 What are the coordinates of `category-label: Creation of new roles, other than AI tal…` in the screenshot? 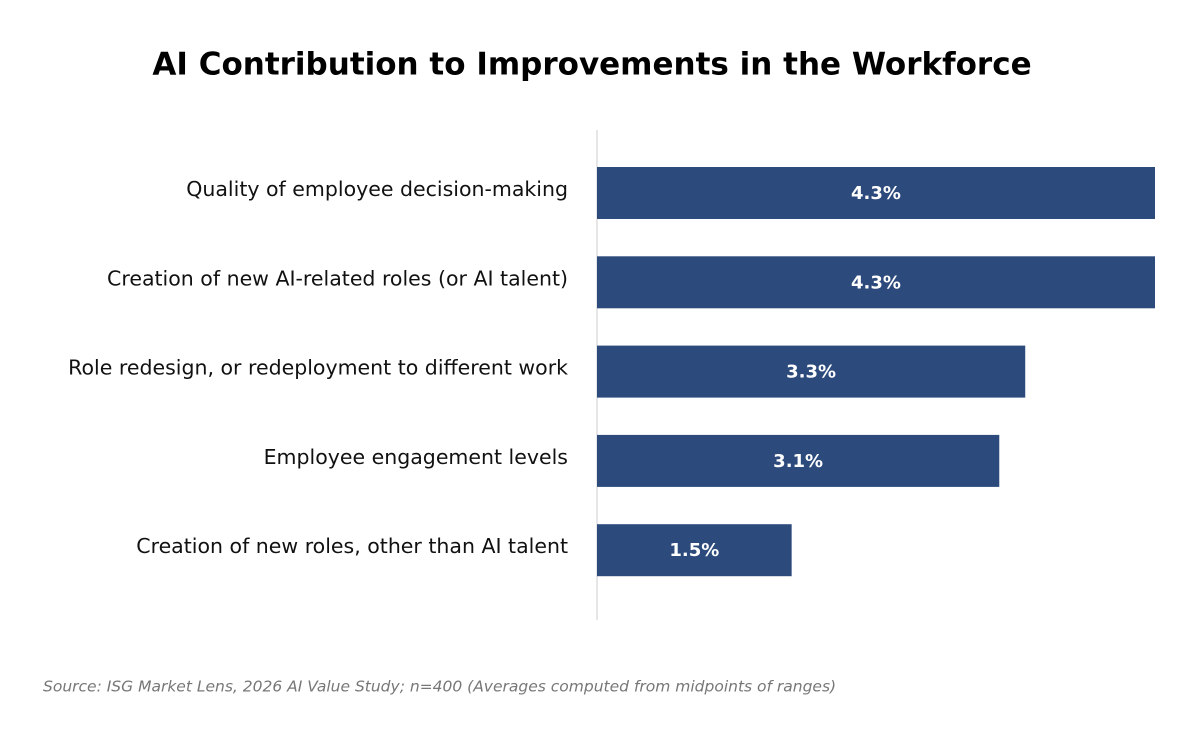 It's located at (352, 546).